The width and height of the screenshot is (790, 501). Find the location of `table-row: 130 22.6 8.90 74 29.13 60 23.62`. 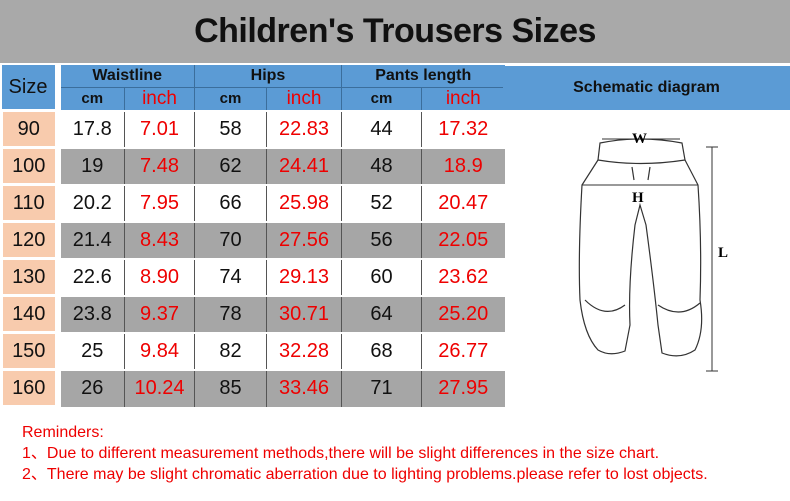

table-row: 130 22.6 8.90 74 29.13 60 23.62 is located at coordinates (252, 277).